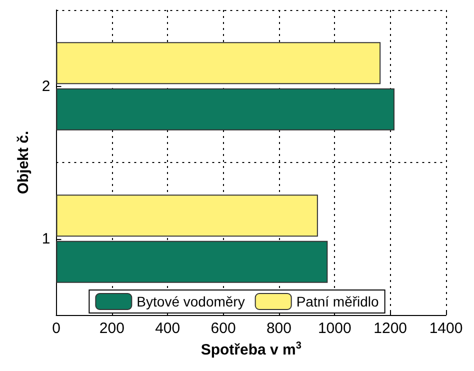 The image size is (474, 371). I want to click on x-tick-label: 800, so click(279, 328).